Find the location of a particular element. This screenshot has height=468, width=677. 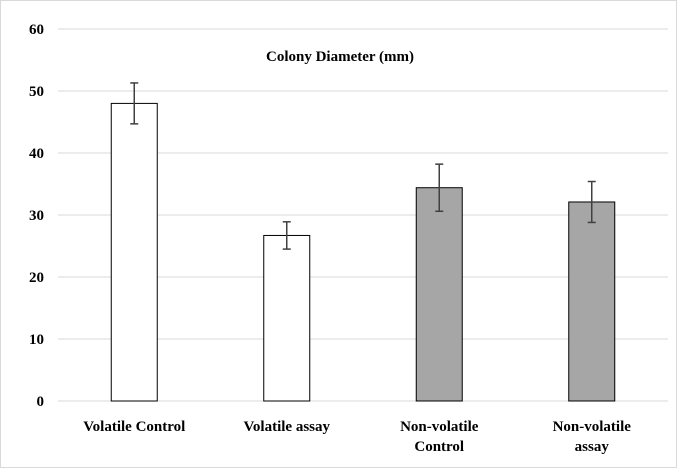

y-tick-label: 0 is located at coordinates (41, 402).